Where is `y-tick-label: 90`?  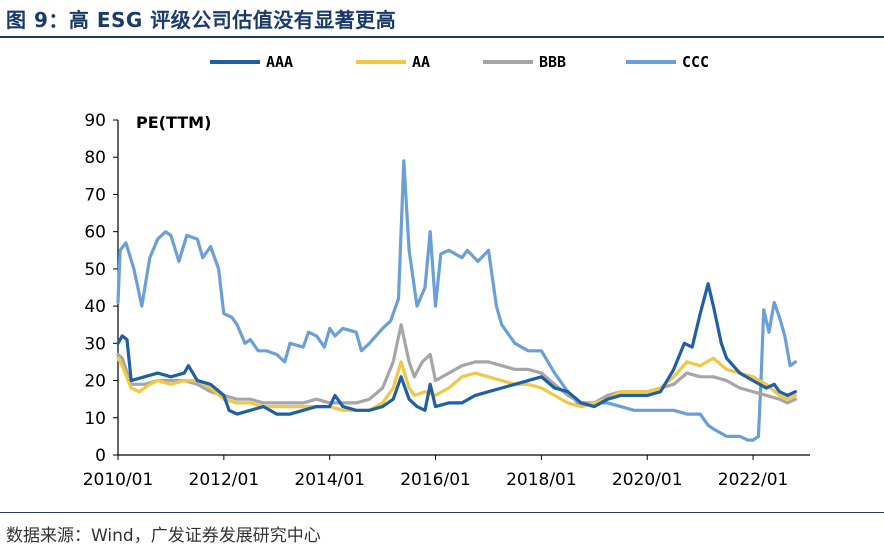 y-tick-label: 90 is located at coordinates (95, 121).